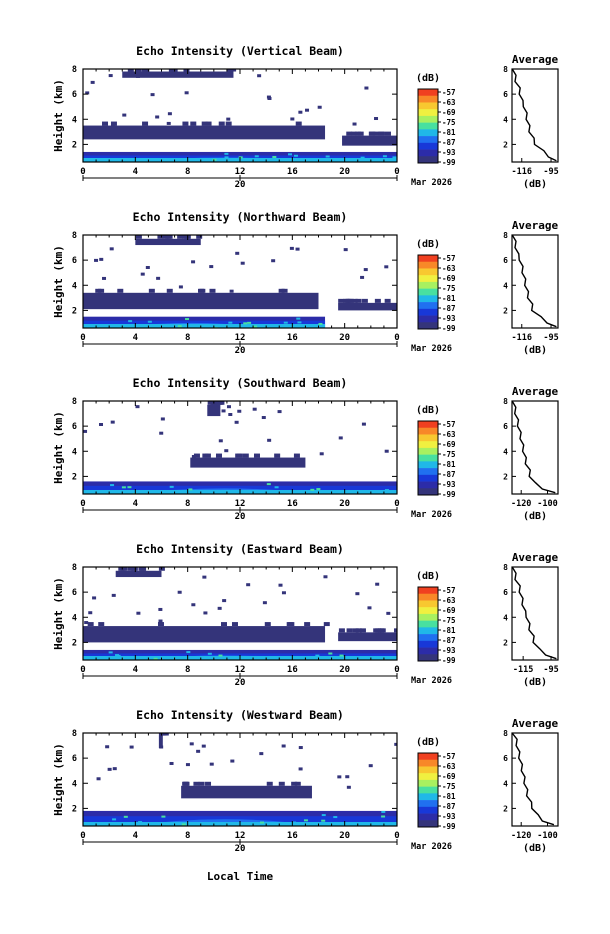  Describe the element at coordinates (240, 876) in the screenshot. I see `x-axis-label: Local Time` at that location.